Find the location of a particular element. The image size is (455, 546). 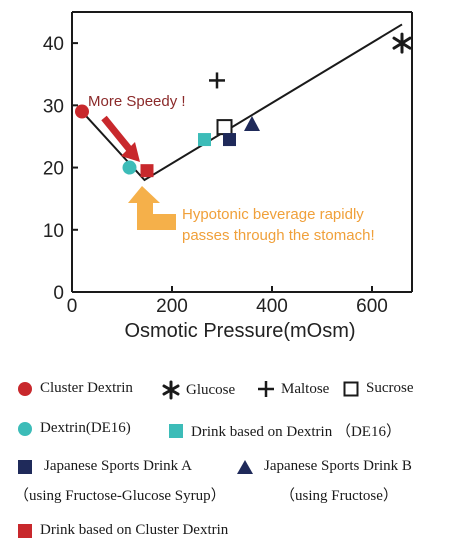

legend-label: Drink based on Cluster Dextrin is located at coordinates (134, 530).